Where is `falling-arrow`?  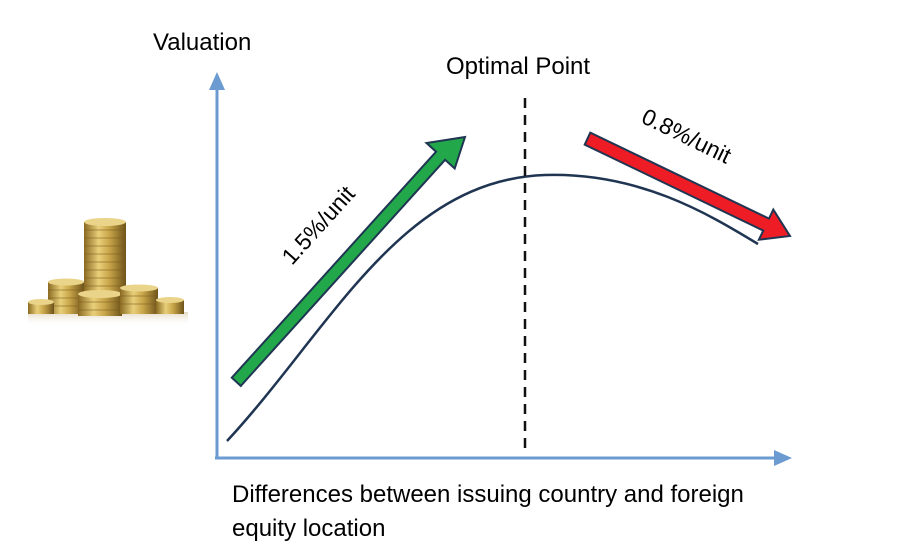 falling-arrow is located at coordinates (687, 186).